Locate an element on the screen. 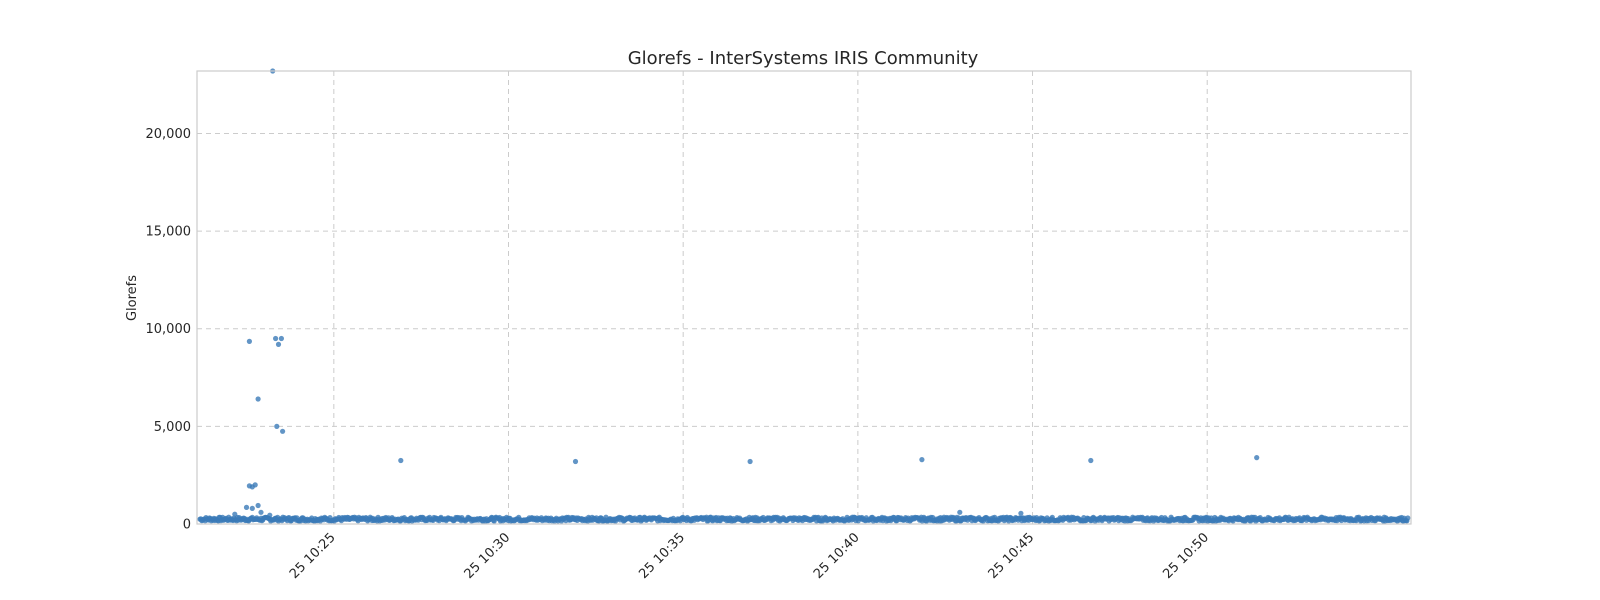 This screenshot has height=600, width=1600. x-tick-label: 25 10:40 is located at coordinates (837, 556).